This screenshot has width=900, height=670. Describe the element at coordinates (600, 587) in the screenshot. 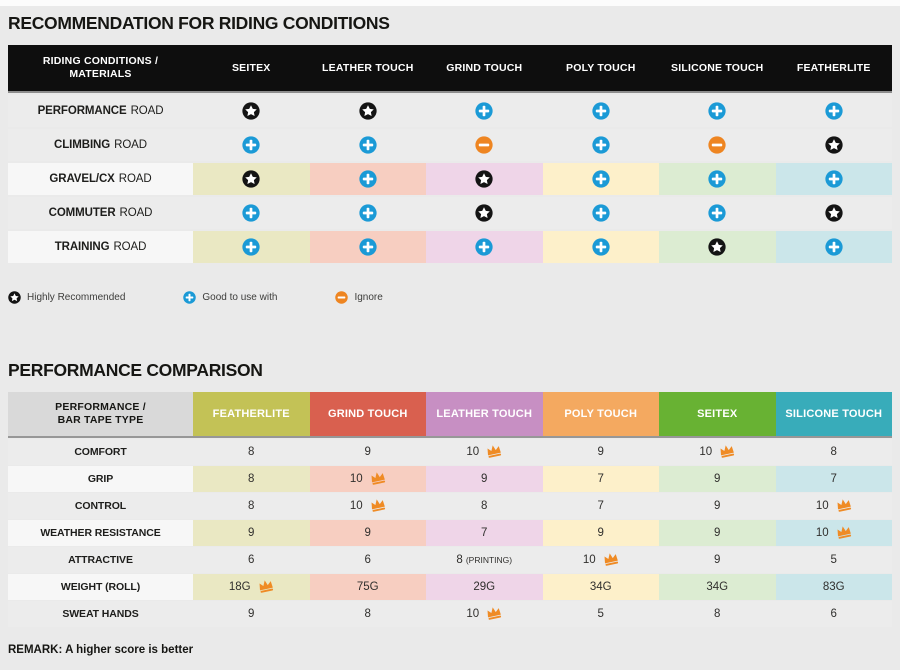

I see `score-cell: 34G` at that location.